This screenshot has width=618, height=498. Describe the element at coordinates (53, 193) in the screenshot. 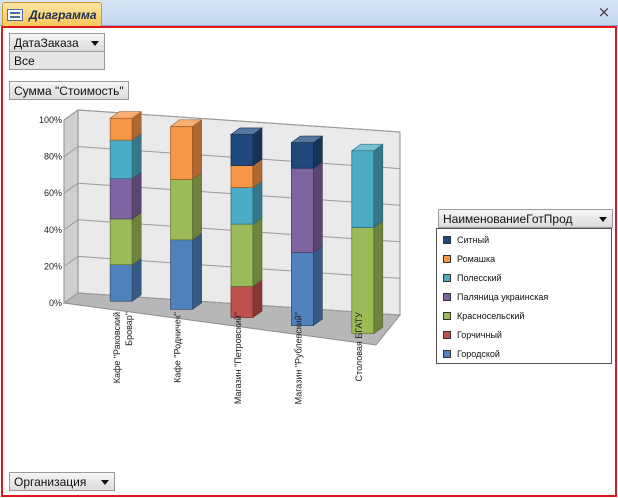

I see `y-tick-label: 60%` at that location.